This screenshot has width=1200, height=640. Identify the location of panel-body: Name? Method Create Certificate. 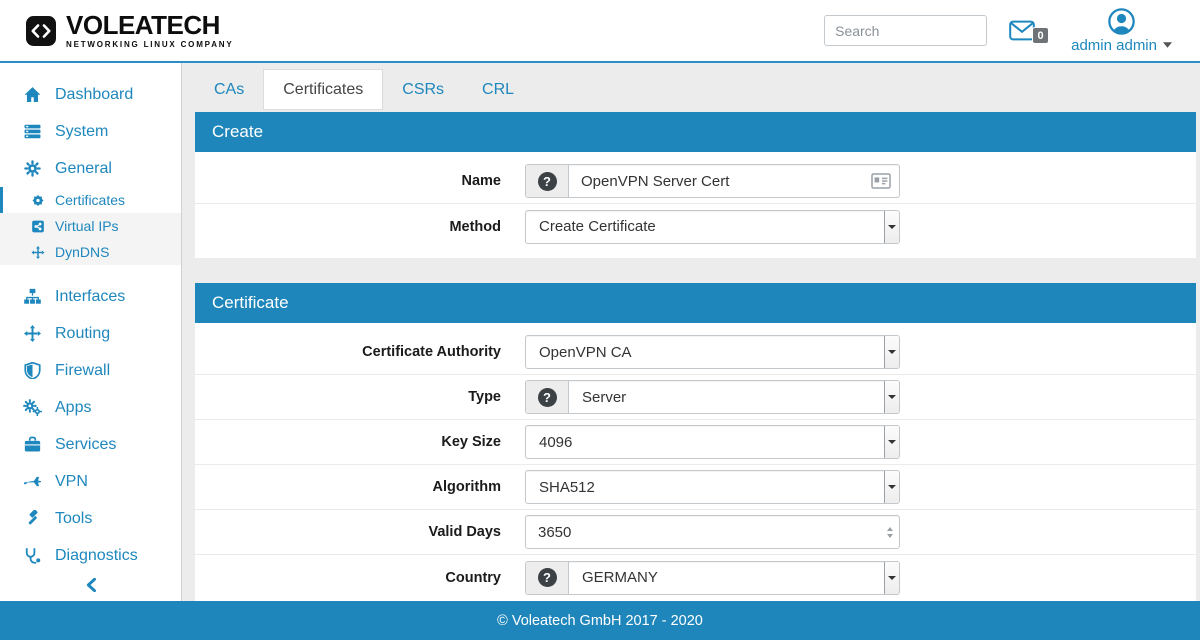
(695, 205).